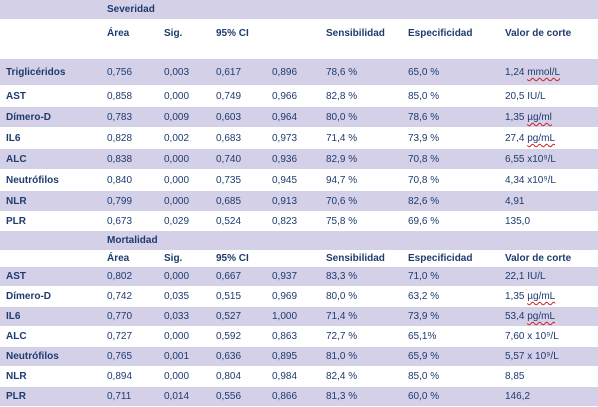  I want to click on cell-sens: 82,8 %, so click(342, 96).